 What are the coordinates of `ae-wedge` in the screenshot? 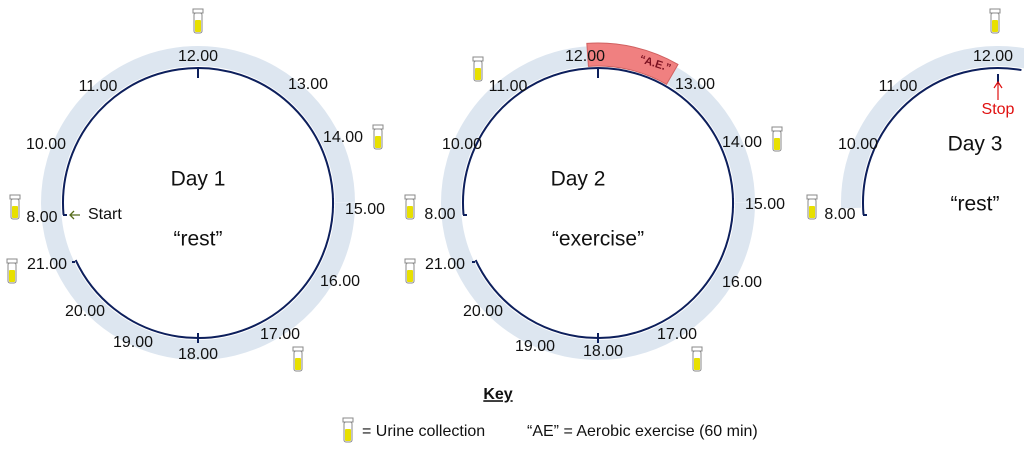 It's located at (632, 64).